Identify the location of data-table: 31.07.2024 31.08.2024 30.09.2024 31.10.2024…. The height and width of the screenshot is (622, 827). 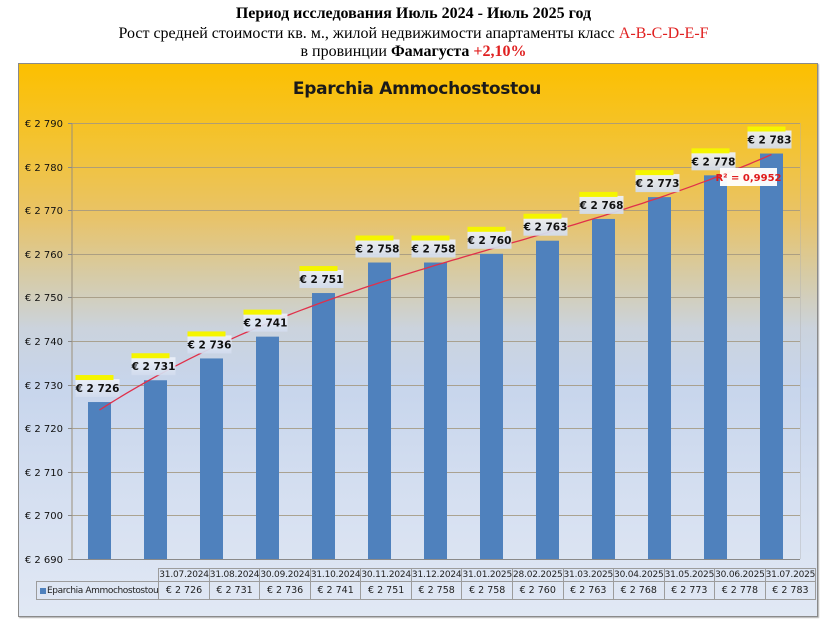
(426, 584).